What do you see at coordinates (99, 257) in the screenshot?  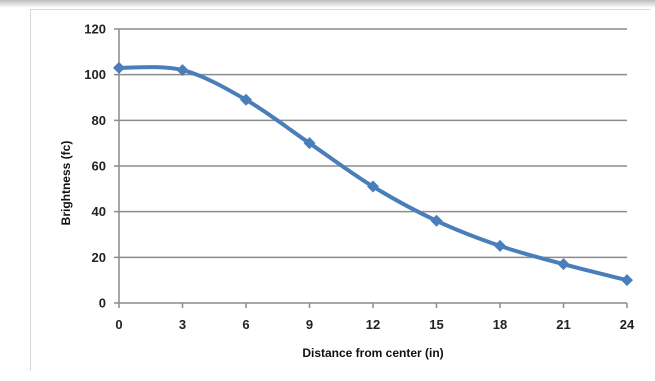 I see `y-tick-label-20: 20` at bounding box center [99, 257].